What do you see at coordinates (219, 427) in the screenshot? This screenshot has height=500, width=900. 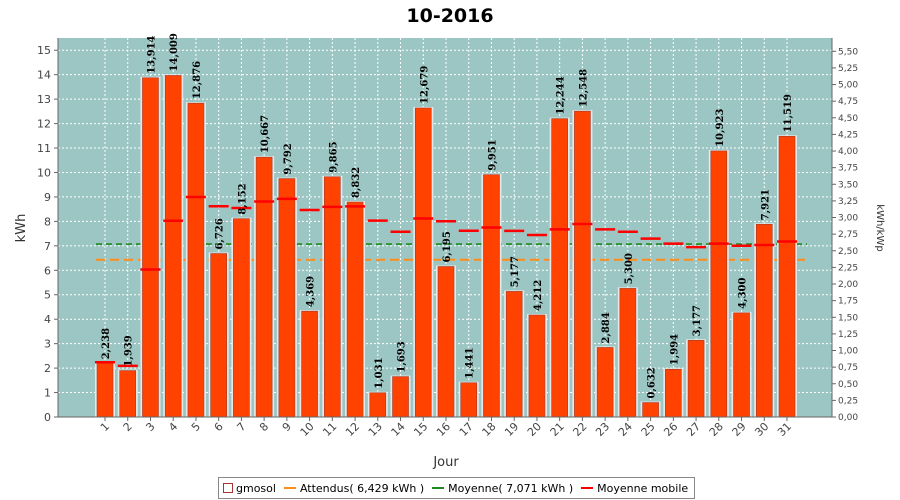 I see `x-tick-label: 6` at bounding box center [219, 427].